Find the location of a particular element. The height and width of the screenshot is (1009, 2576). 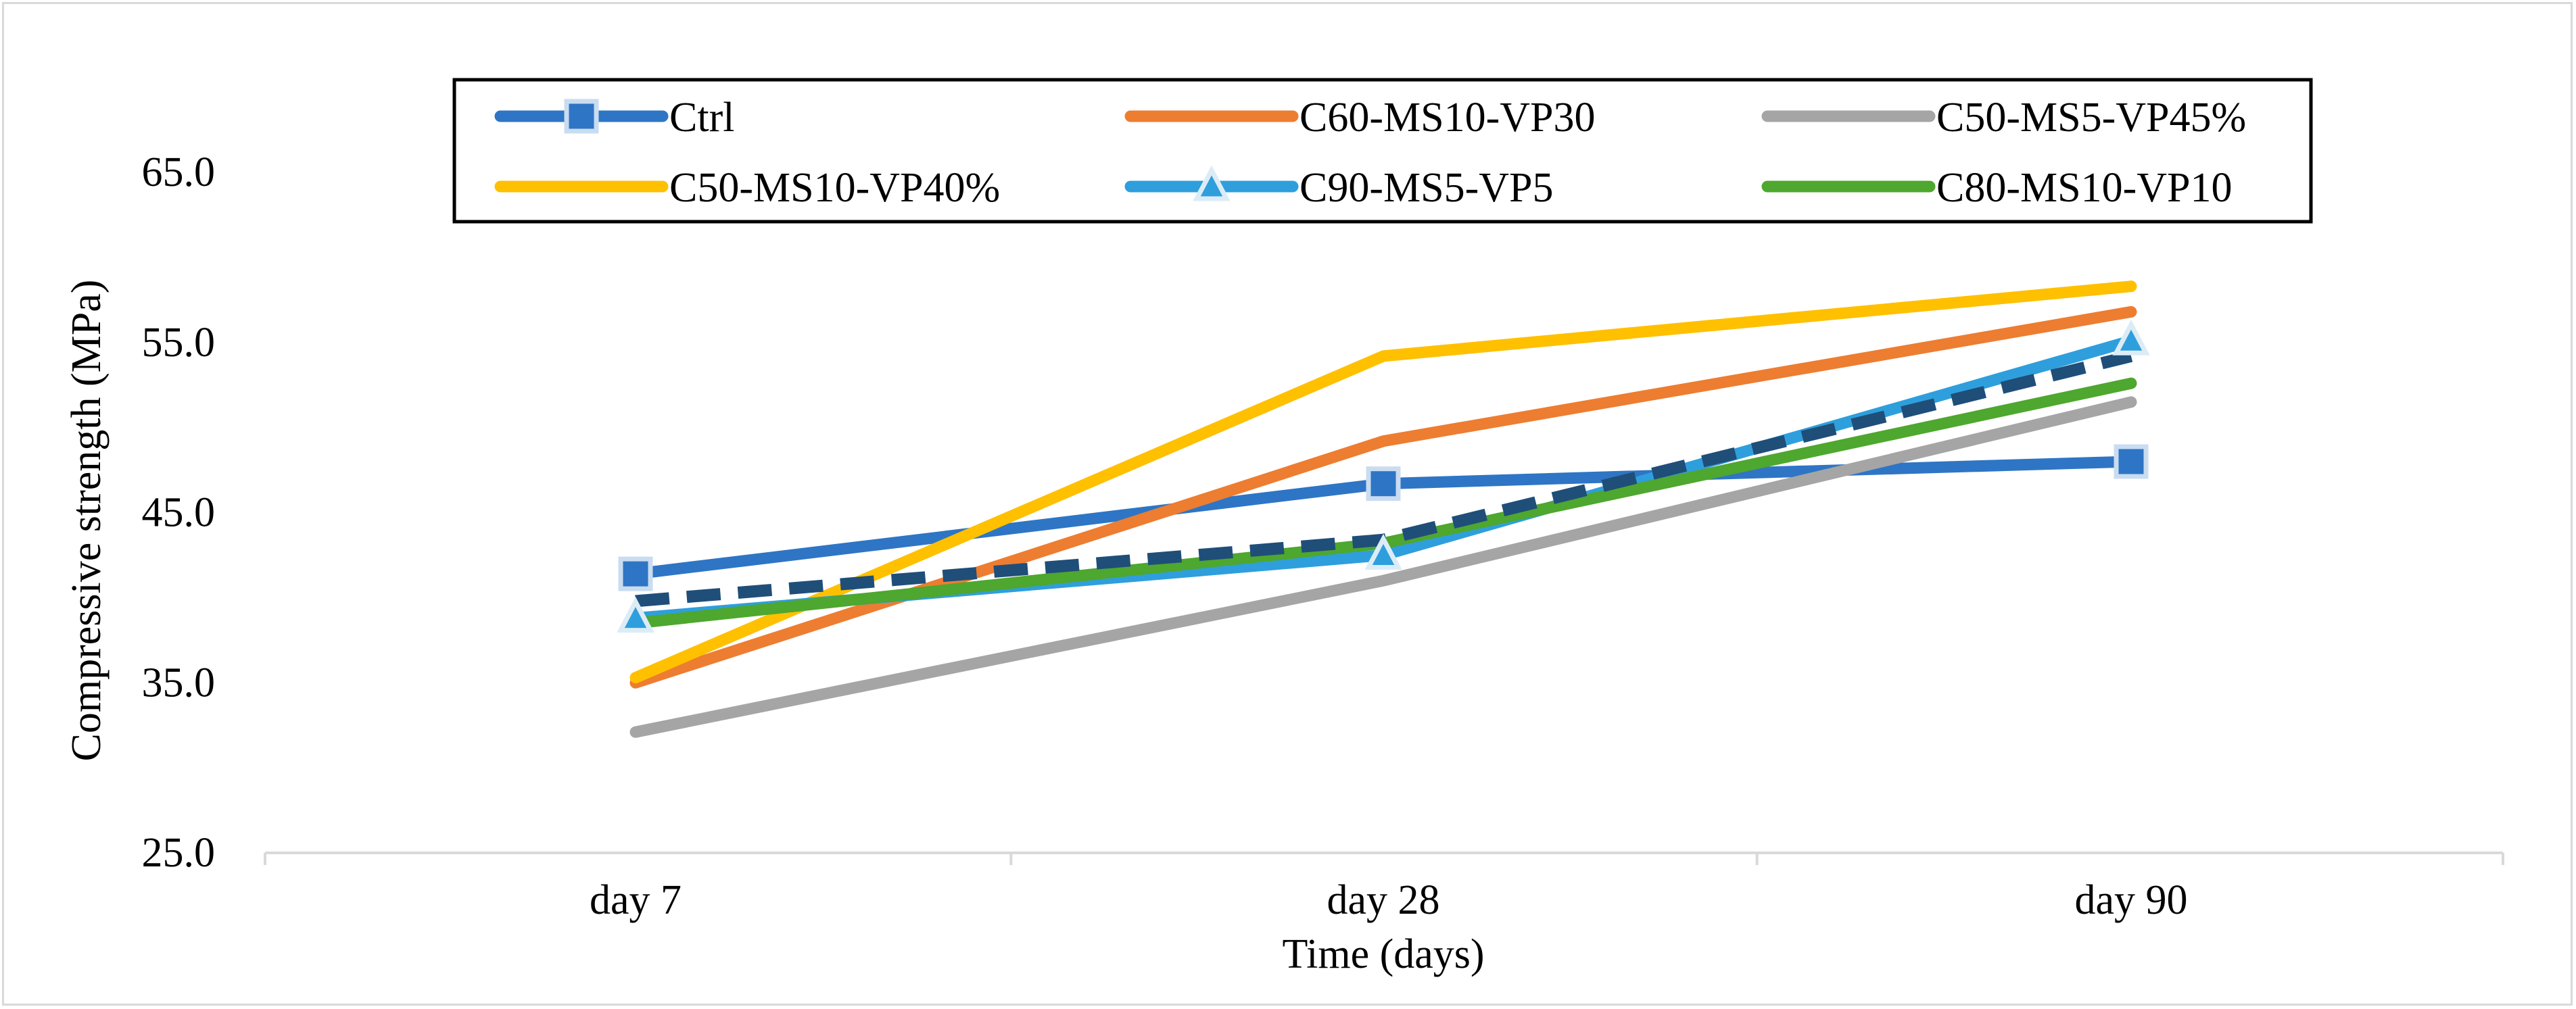

legend-label-c80-ms10-vp10: C80-MS10-VP10 is located at coordinates (2084, 188).